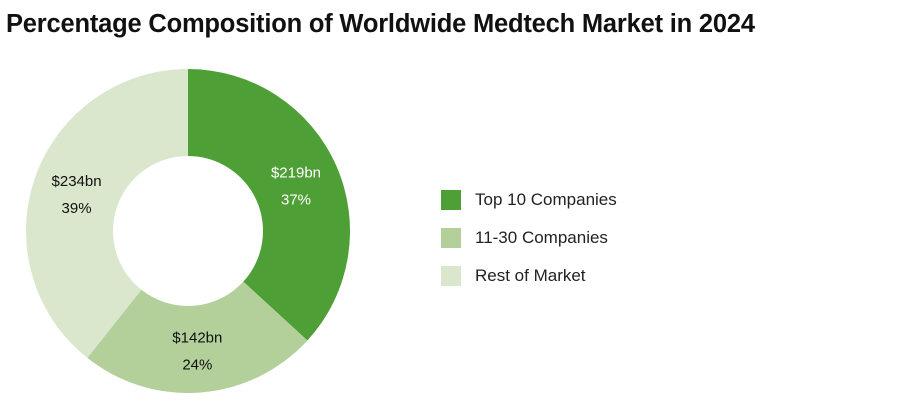 The width and height of the screenshot is (897, 407). I want to click on legend-item-rest: Rest of Market, so click(529, 276).